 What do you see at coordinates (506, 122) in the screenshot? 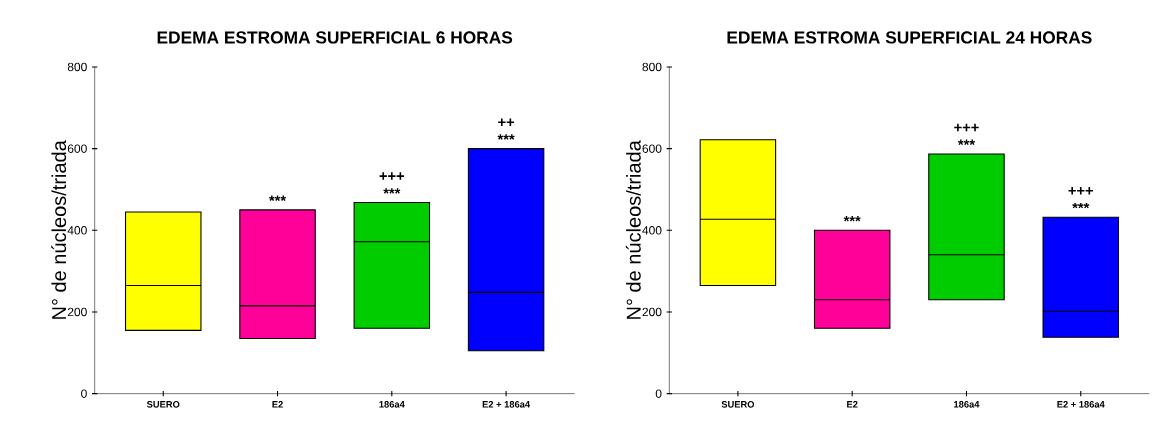
I see `annotation: ++` at bounding box center [506, 122].